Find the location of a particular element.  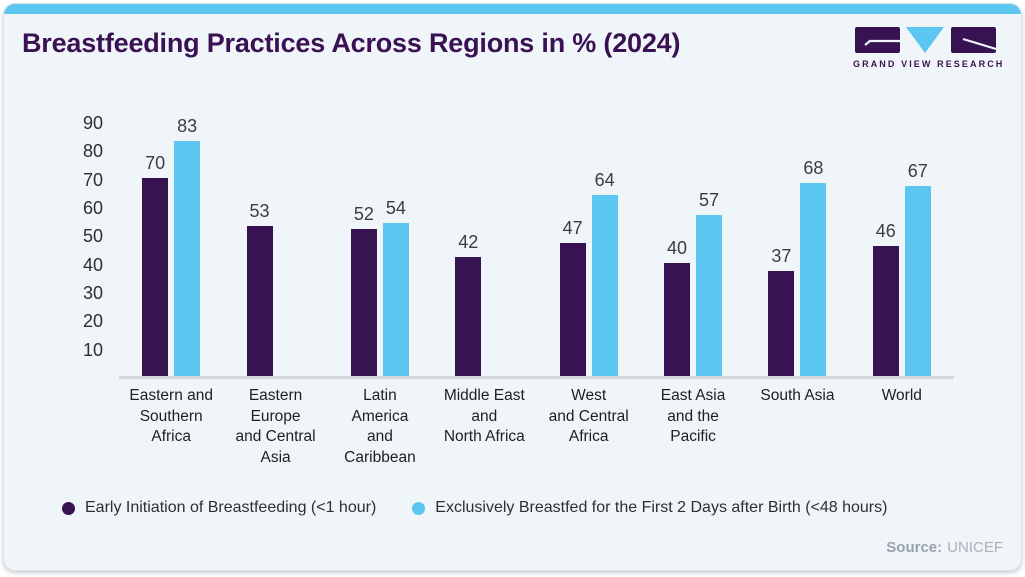

logo-wordmark: GRAND VIEW RESEARCH is located at coordinates (929, 64).